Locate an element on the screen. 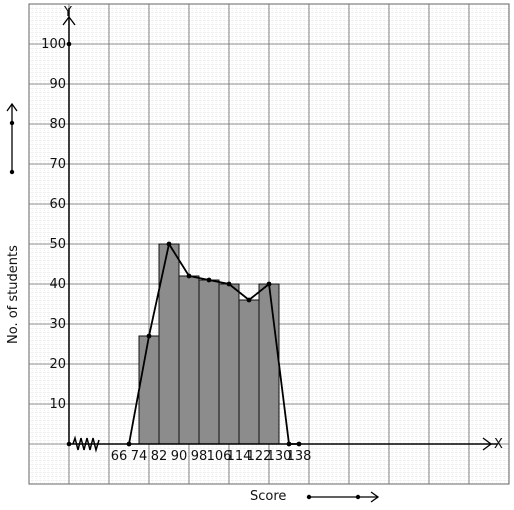  x-tick-label: 90 is located at coordinates (179, 456).